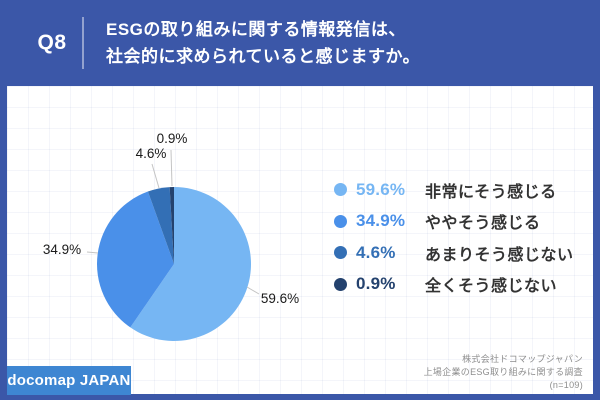 Image resolution: width=600 pixels, height=400 pixels. What do you see at coordinates (69, 380) in the screenshot?
I see `logo-badge: docomap JAPAN` at bounding box center [69, 380].